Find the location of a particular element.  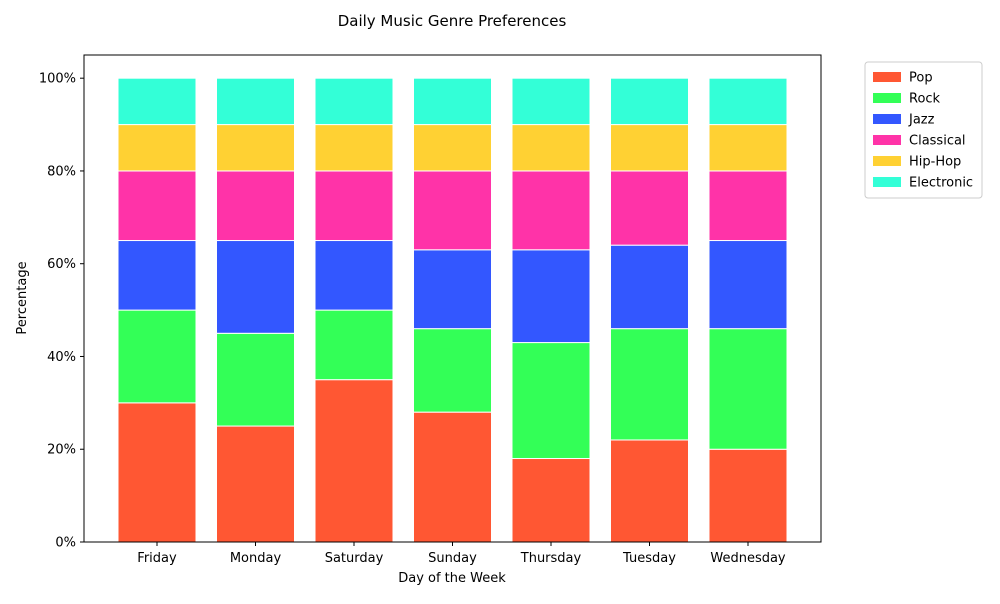

y-tick-label: 0% is located at coordinates (65, 543).